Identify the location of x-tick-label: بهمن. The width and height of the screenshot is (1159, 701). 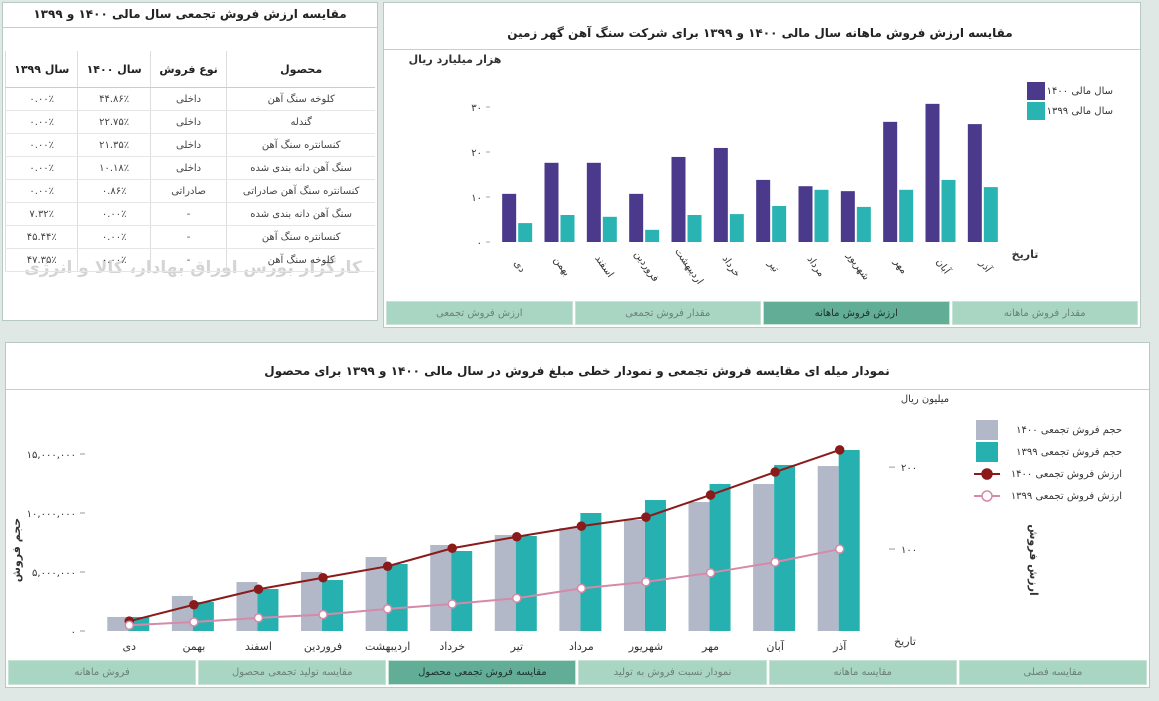
(193, 646).